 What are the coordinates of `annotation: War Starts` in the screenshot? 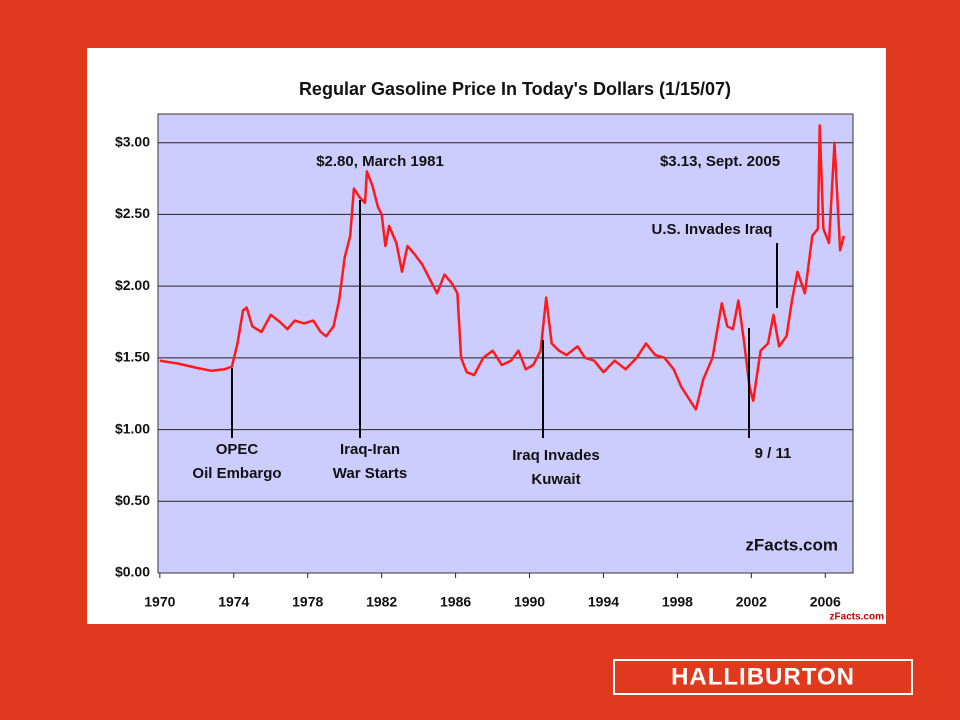 It's located at (370, 473).